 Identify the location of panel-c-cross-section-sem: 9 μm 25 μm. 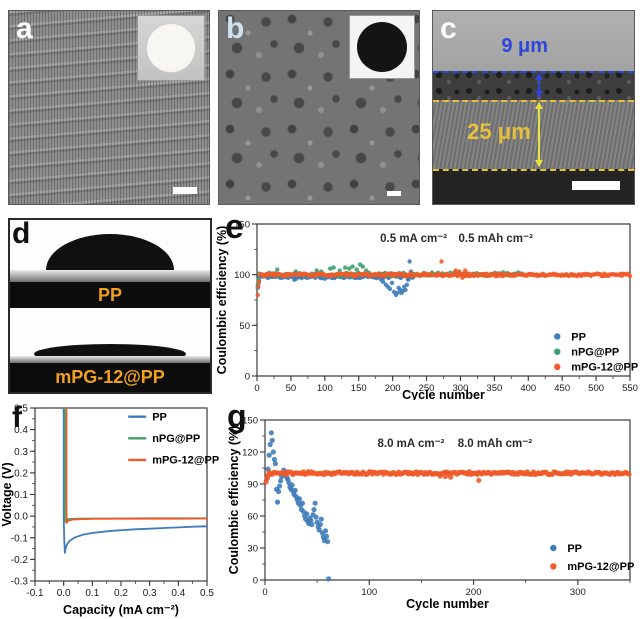
(533, 107).